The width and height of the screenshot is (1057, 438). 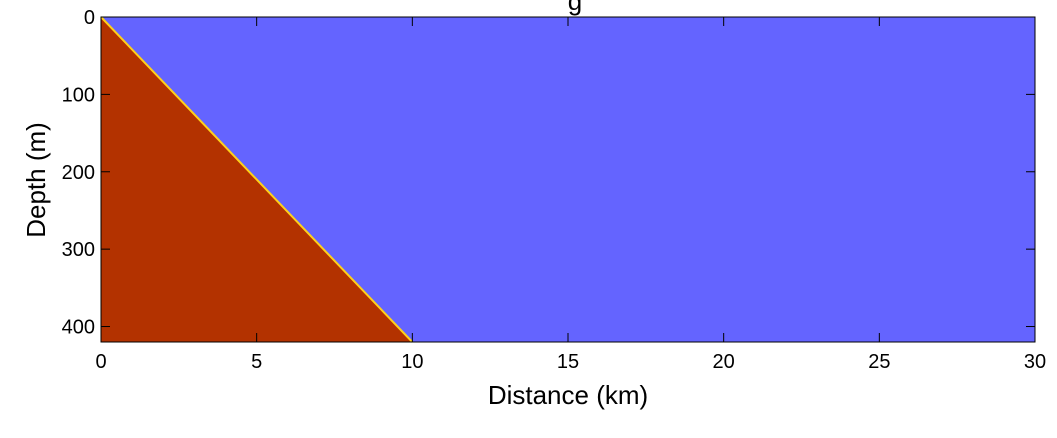 I want to click on x-tick-label: 25, so click(x=879, y=362).